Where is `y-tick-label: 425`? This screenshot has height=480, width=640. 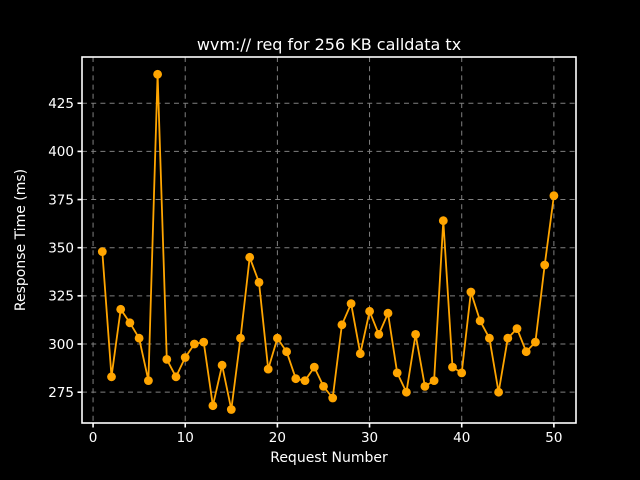 y-tick-label: 425 is located at coordinates (61, 104).